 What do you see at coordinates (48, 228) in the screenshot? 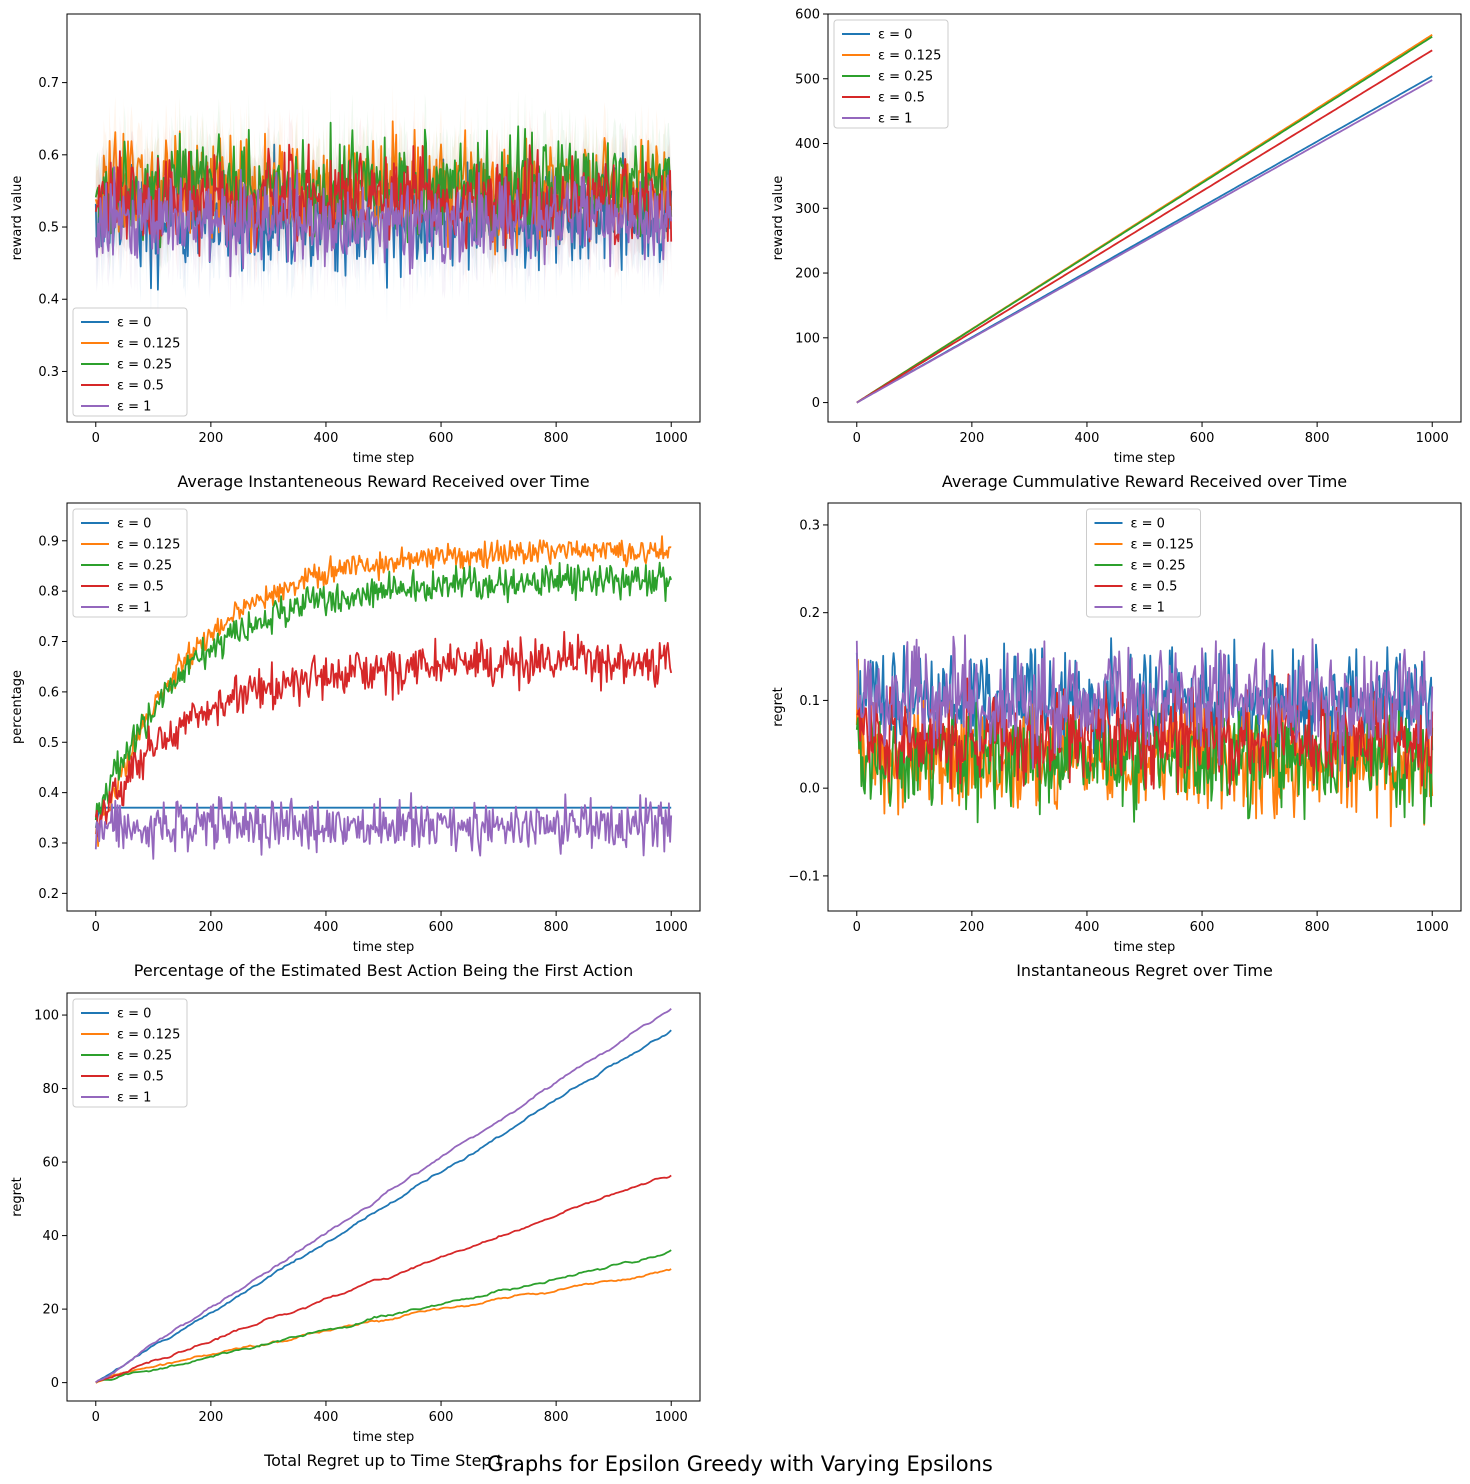
I see `y-tick-label: 0.5` at bounding box center [48, 228].